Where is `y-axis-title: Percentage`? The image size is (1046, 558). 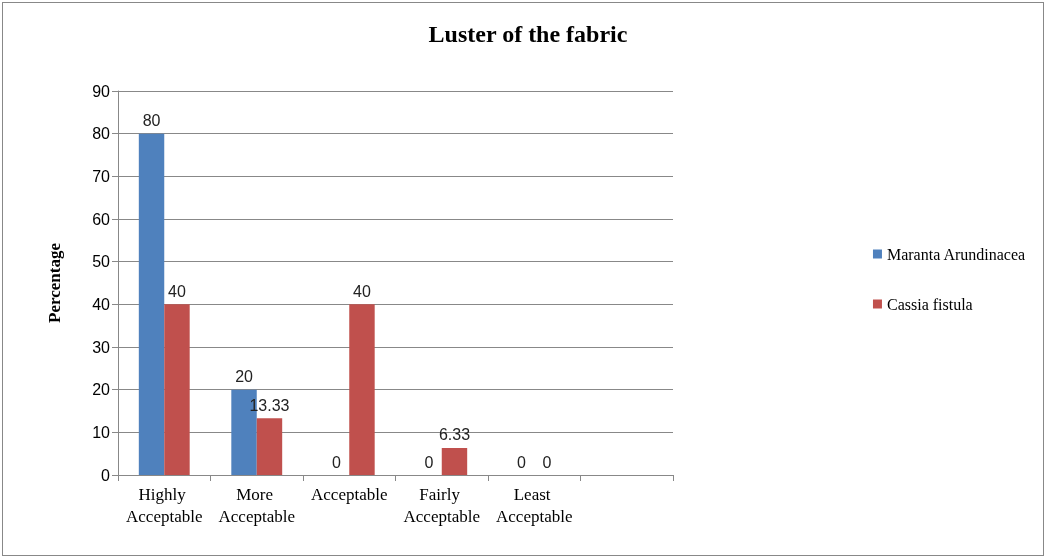
y-axis-title: Percentage is located at coordinates (54, 282).